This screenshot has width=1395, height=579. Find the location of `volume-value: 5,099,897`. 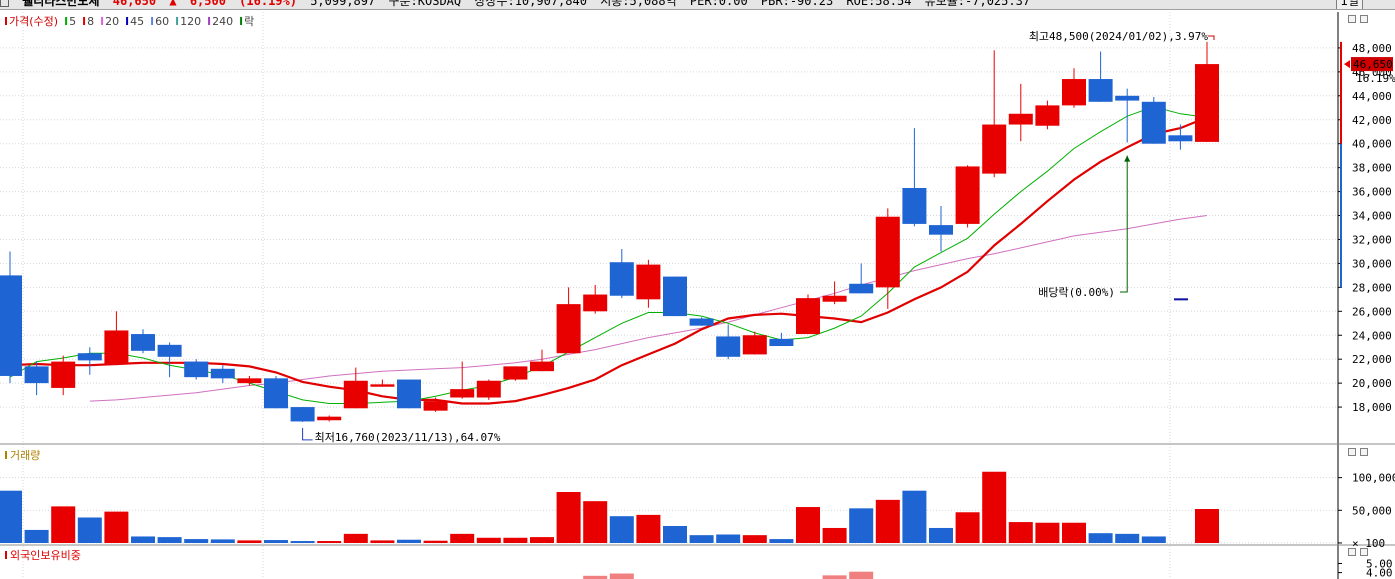

volume-value: 5,099,897 is located at coordinates (343, 4).